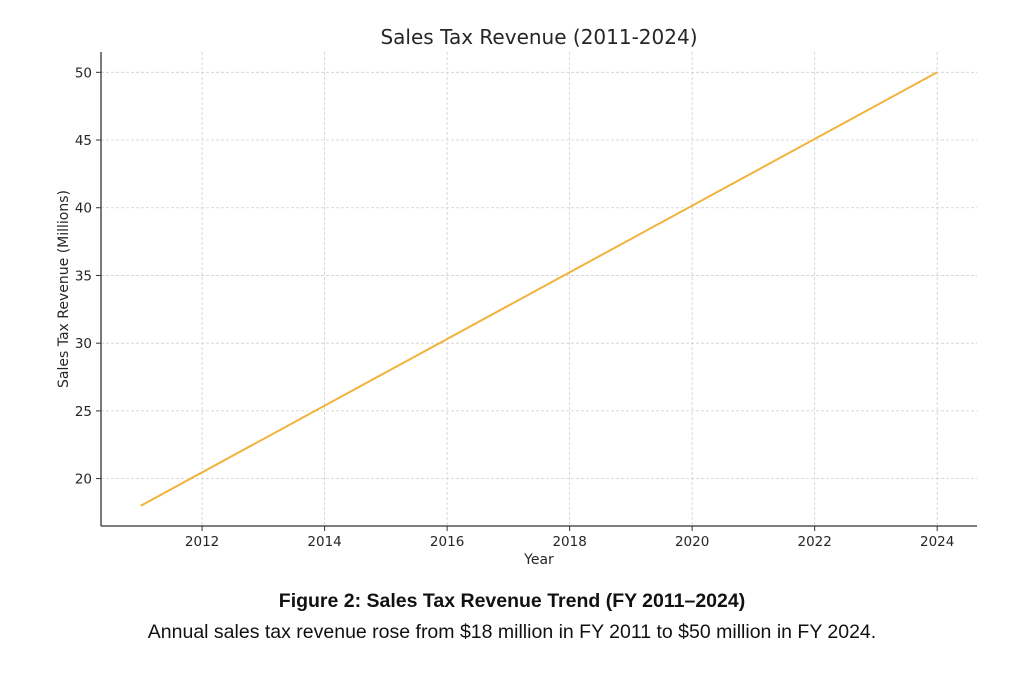  Describe the element at coordinates (937, 542) in the screenshot. I see `x-tick-label: 2024` at that location.